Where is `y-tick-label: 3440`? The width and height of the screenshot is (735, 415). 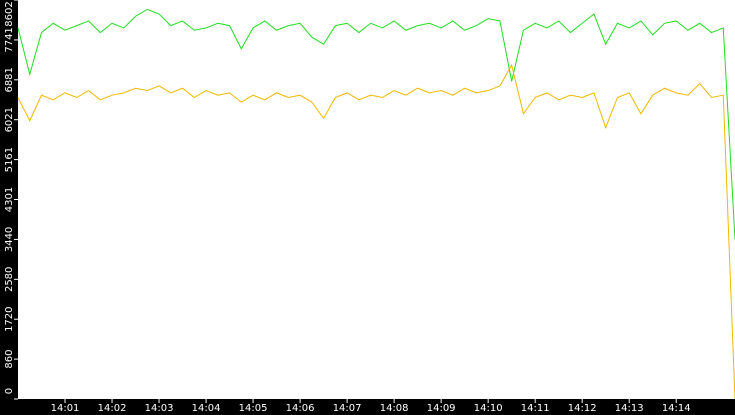 y-tick-label: 3440 is located at coordinates (9, 239).